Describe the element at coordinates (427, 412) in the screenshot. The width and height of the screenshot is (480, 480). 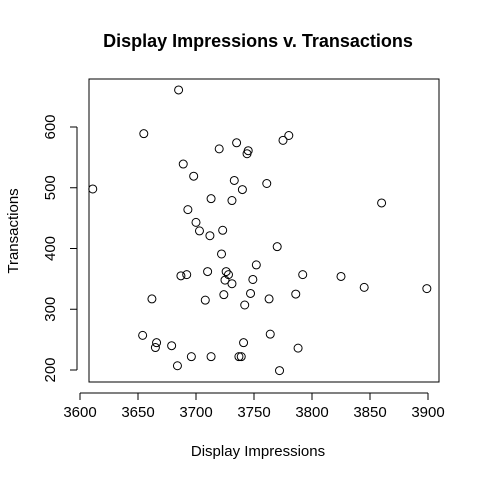
I see `x-tick-label: 3900` at that location.